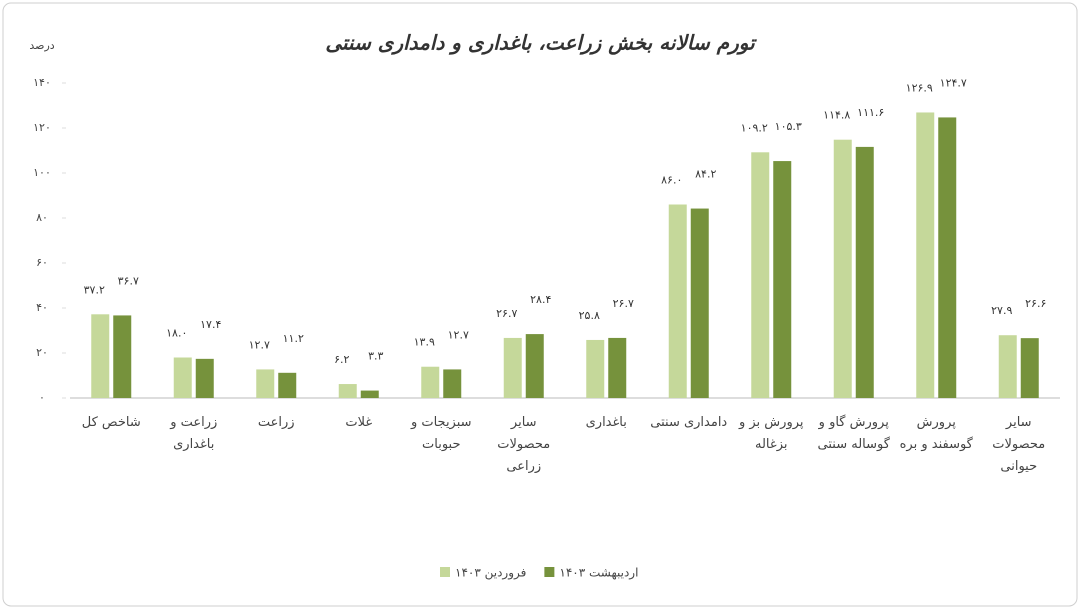  What do you see at coordinates (41, 45) in the screenshot?
I see `y-axis-label: درصد` at bounding box center [41, 45].